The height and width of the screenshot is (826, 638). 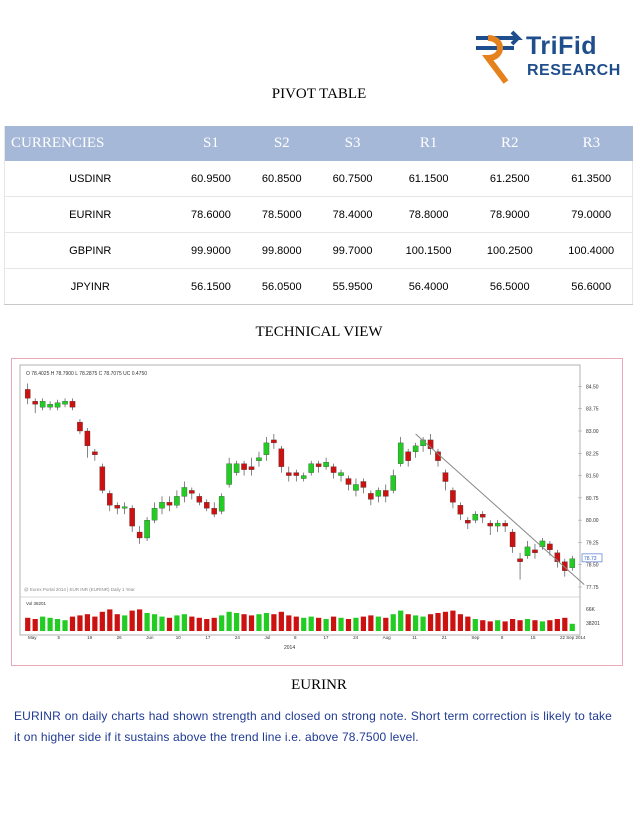 What do you see at coordinates (36, 603) in the screenshot?
I see `volume-label: Vol 38201` at bounding box center [36, 603].